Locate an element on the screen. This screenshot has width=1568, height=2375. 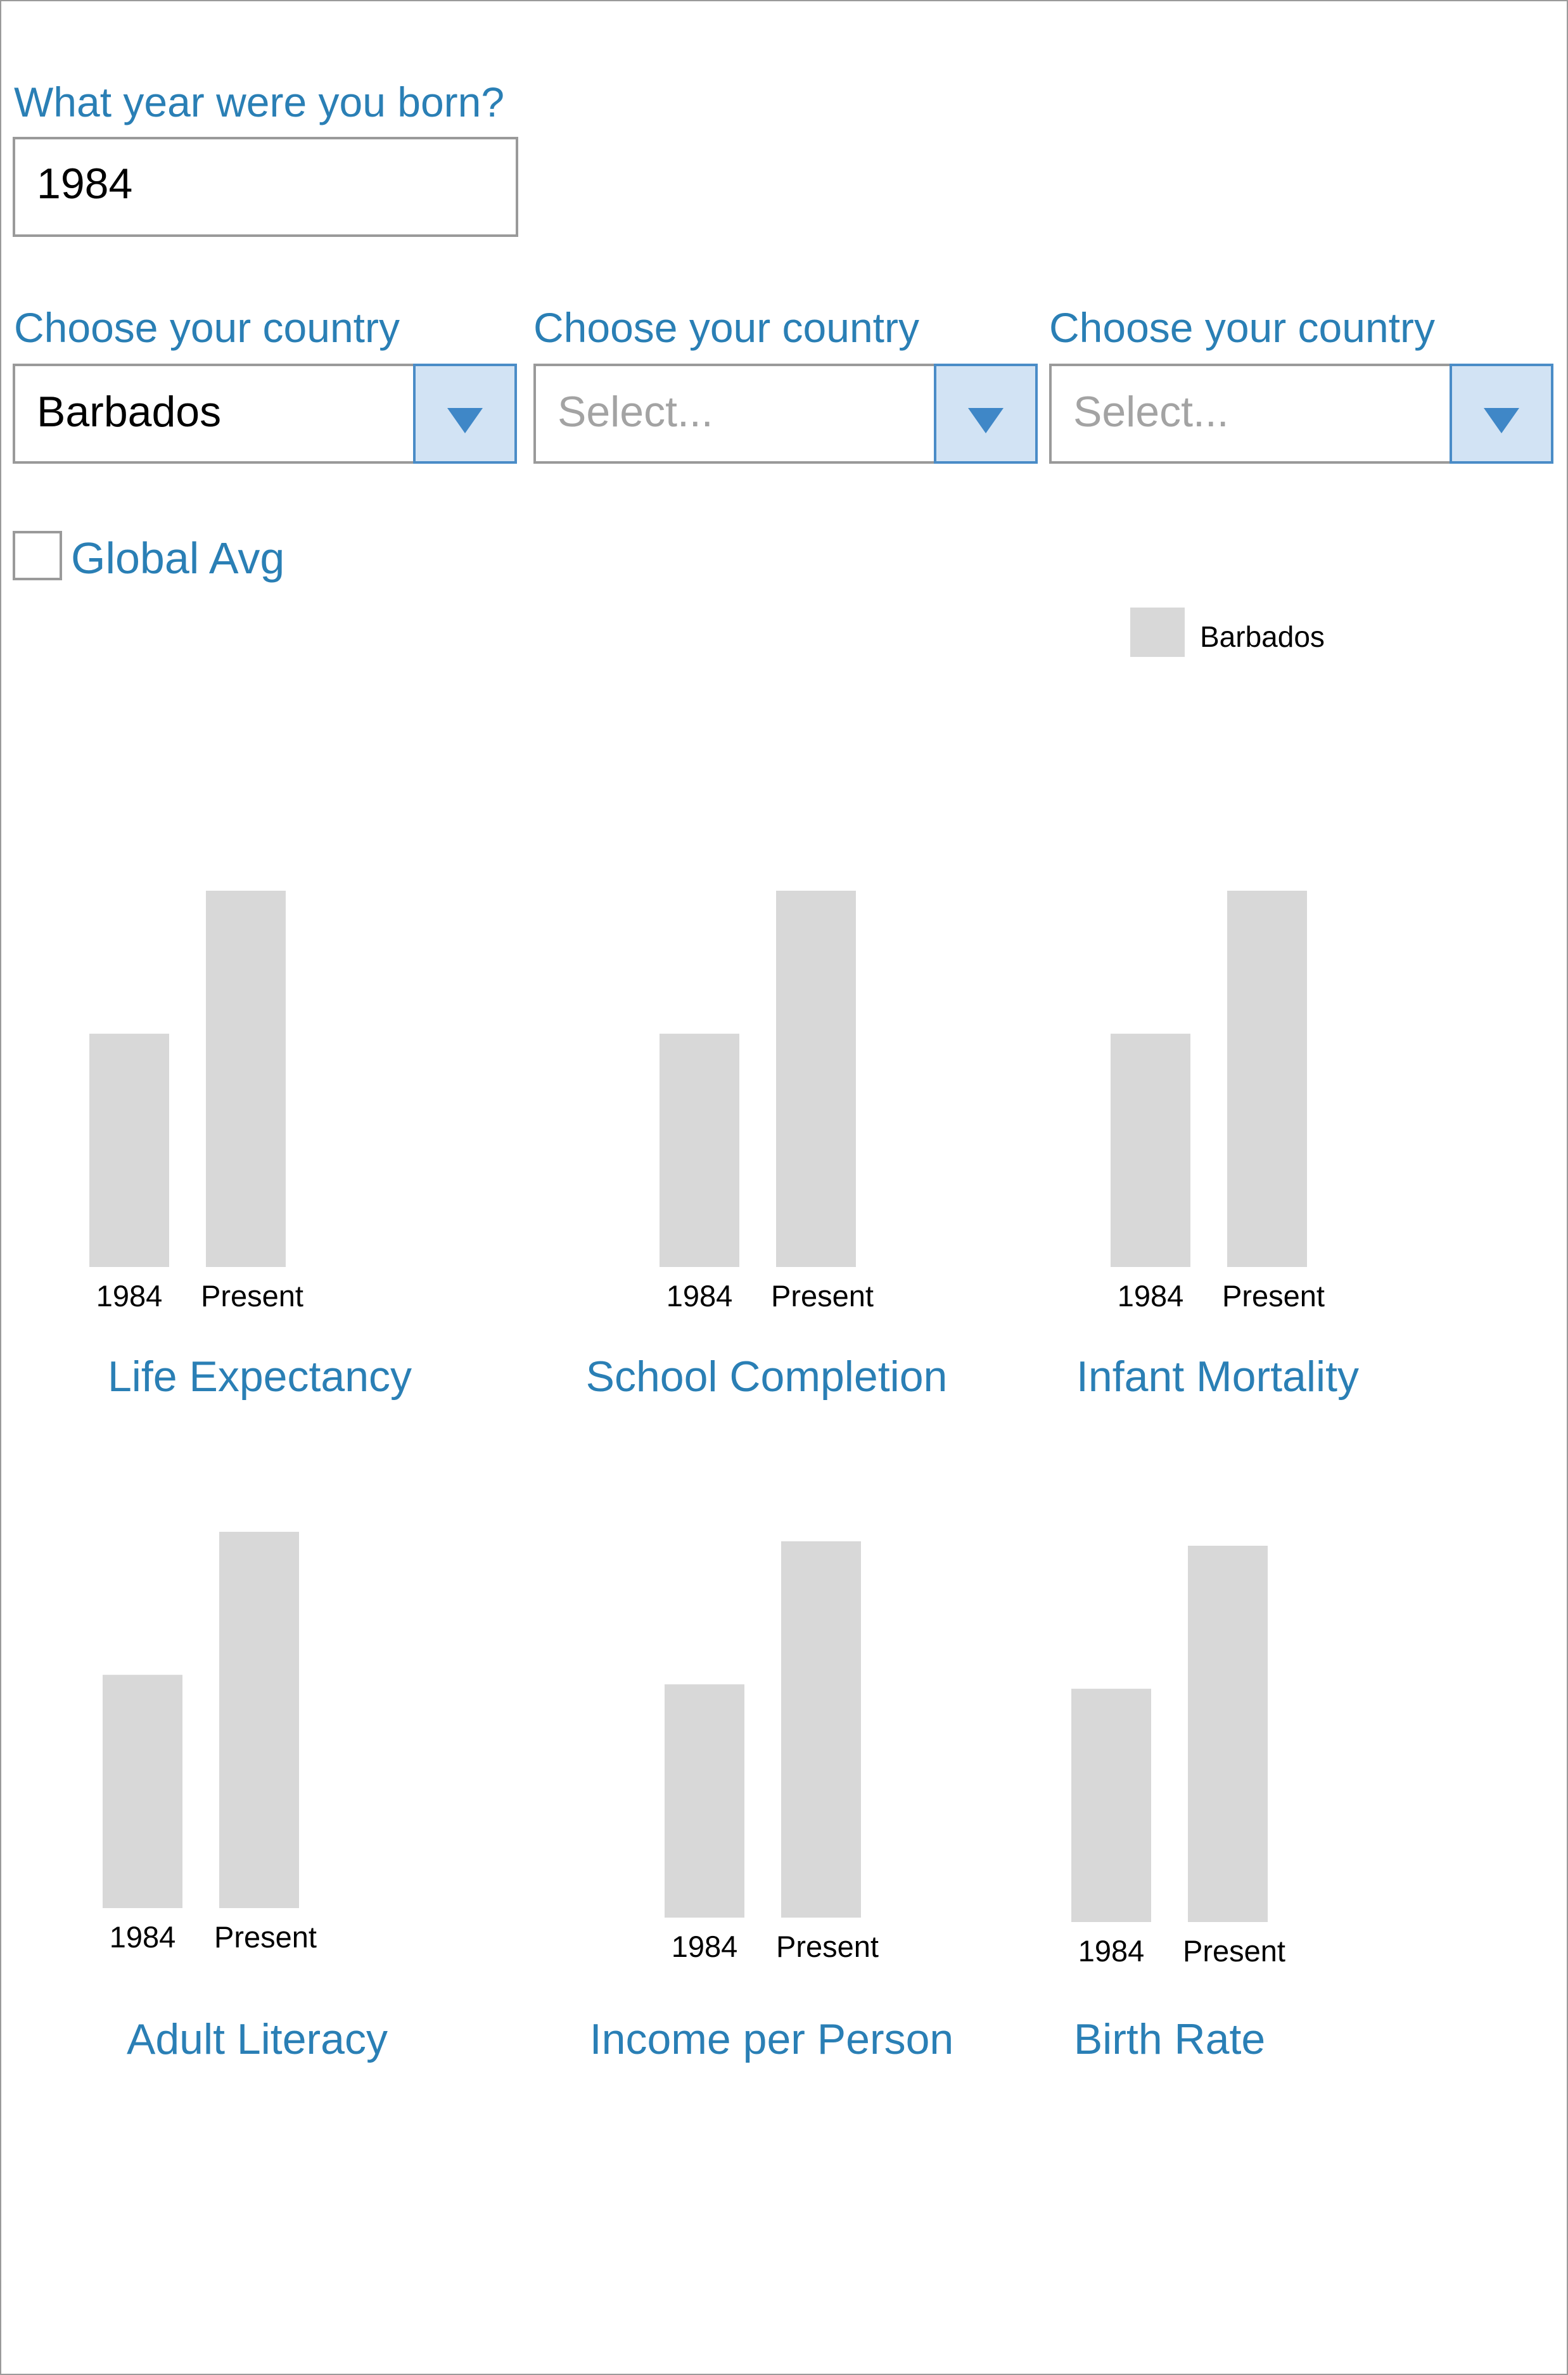
global-avg-label: Global Avg is located at coordinates (178, 558).